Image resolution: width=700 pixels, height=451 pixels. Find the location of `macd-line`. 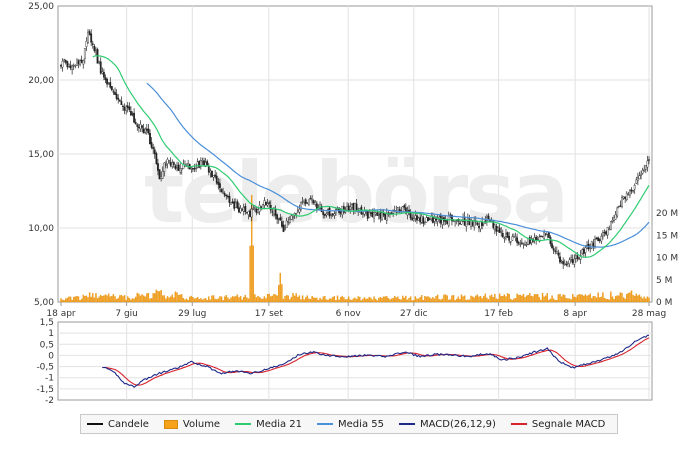

macd-line is located at coordinates (375, 361).